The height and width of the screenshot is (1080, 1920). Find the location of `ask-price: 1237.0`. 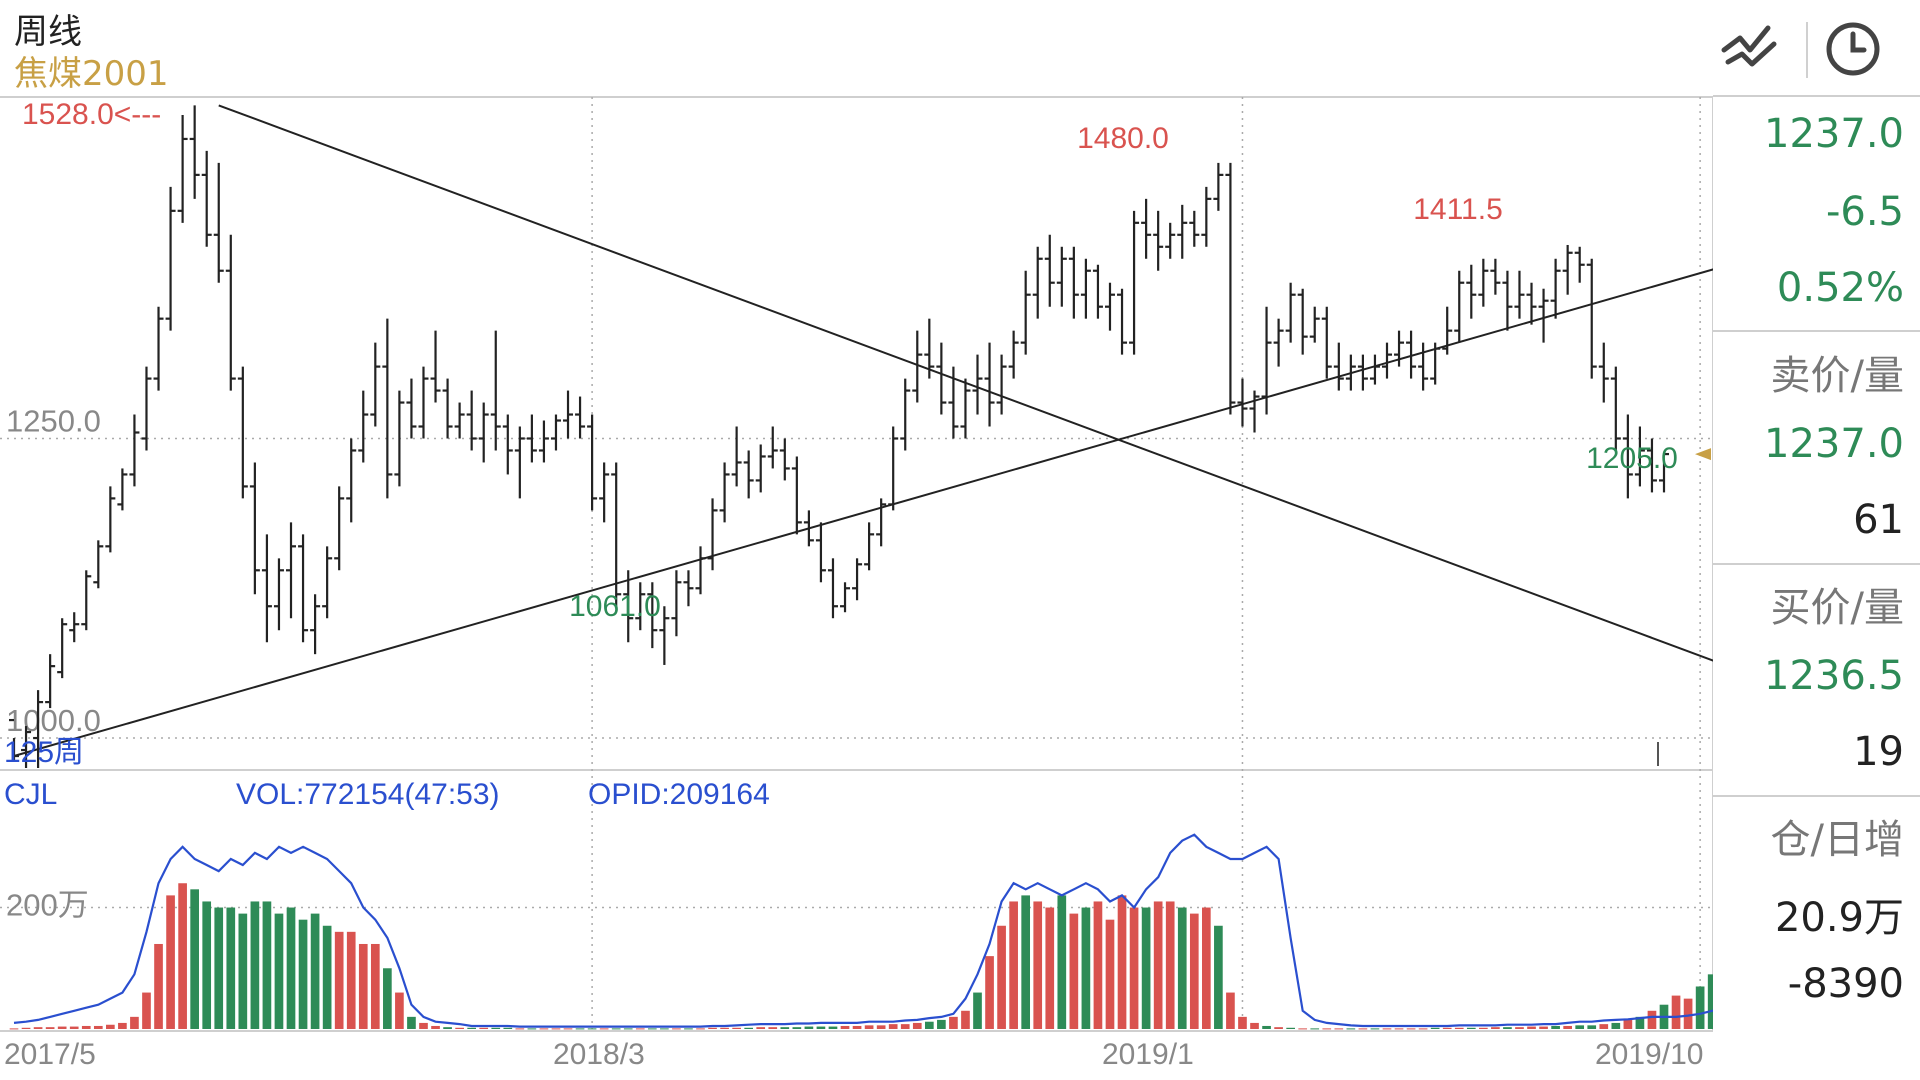

ask-price: 1237.0 is located at coordinates (1834, 444).